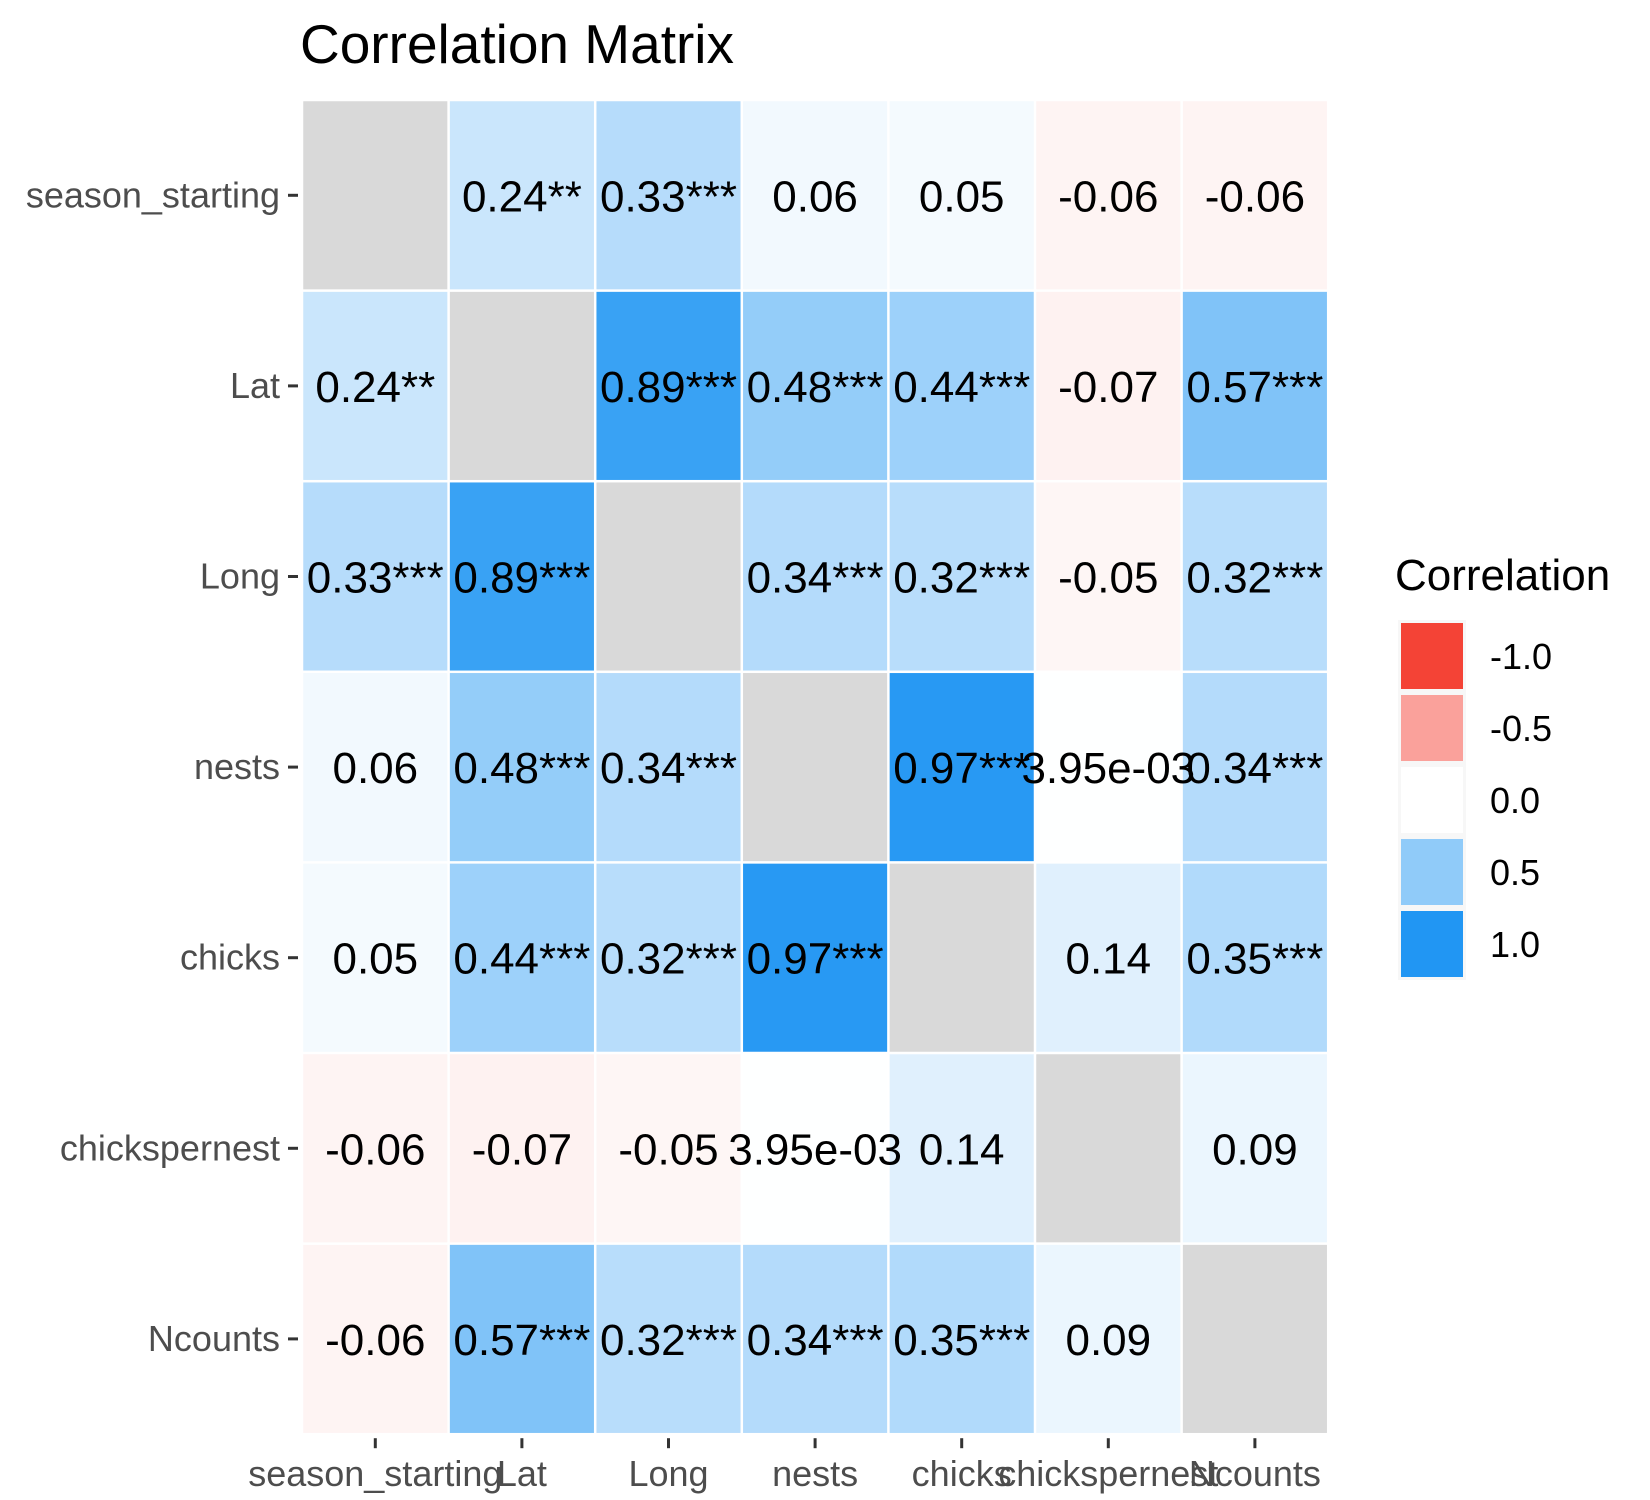 The image size is (1650, 1500). What do you see at coordinates (522, 1473) in the screenshot?
I see `x-tick-label: Lat` at bounding box center [522, 1473].